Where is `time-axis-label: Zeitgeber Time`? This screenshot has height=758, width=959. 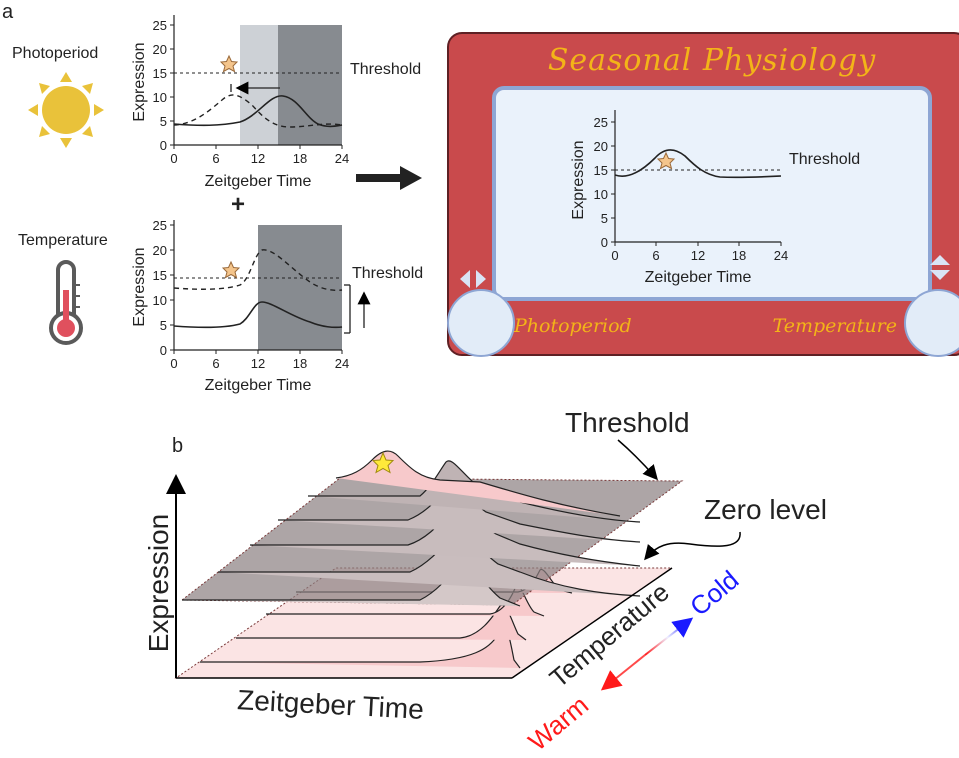
time-axis-label: Zeitgeber Time is located at coordinates (330, 704).